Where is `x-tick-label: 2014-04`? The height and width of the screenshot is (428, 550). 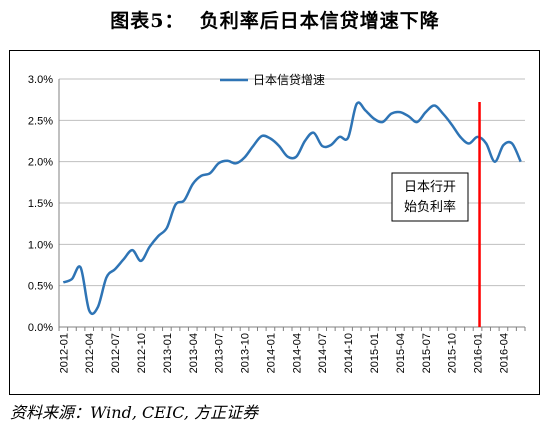
x-tick-label: 2014-04 is located at coordinates (297, 353).